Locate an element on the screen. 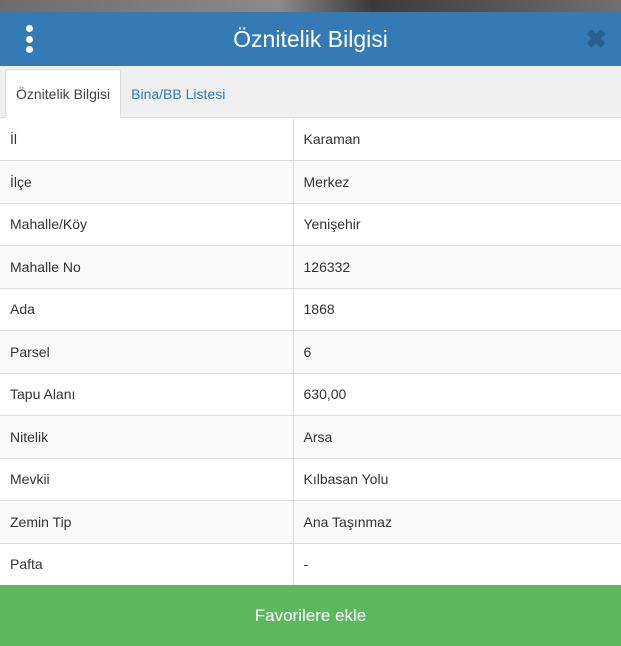  table-row: Pafta - is located at coordinates (310, 564).